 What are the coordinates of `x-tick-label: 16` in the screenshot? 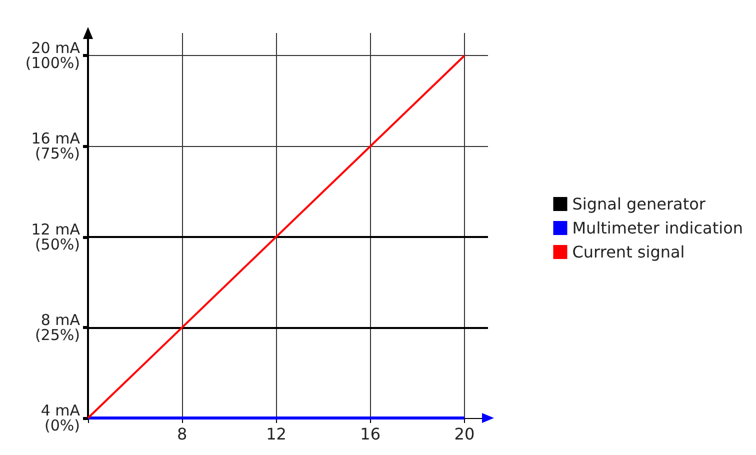 It's located at (370, 434).